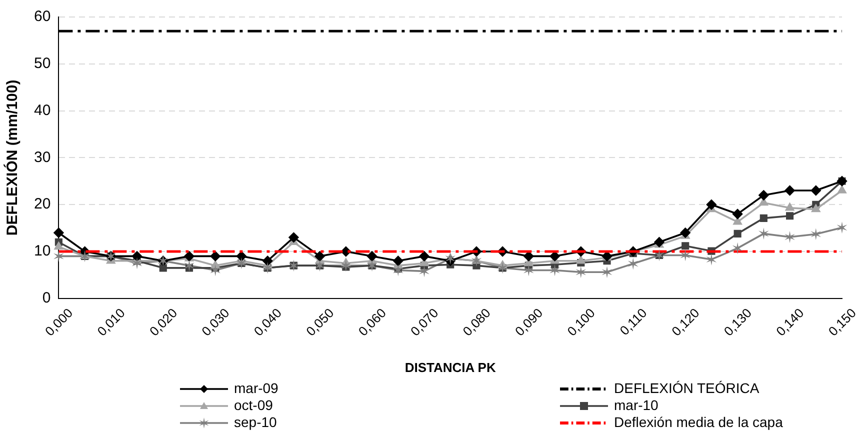 The height and width of the screenshot is (438, 866). I want to click on y-tick-label: 10, so click(42, 251).